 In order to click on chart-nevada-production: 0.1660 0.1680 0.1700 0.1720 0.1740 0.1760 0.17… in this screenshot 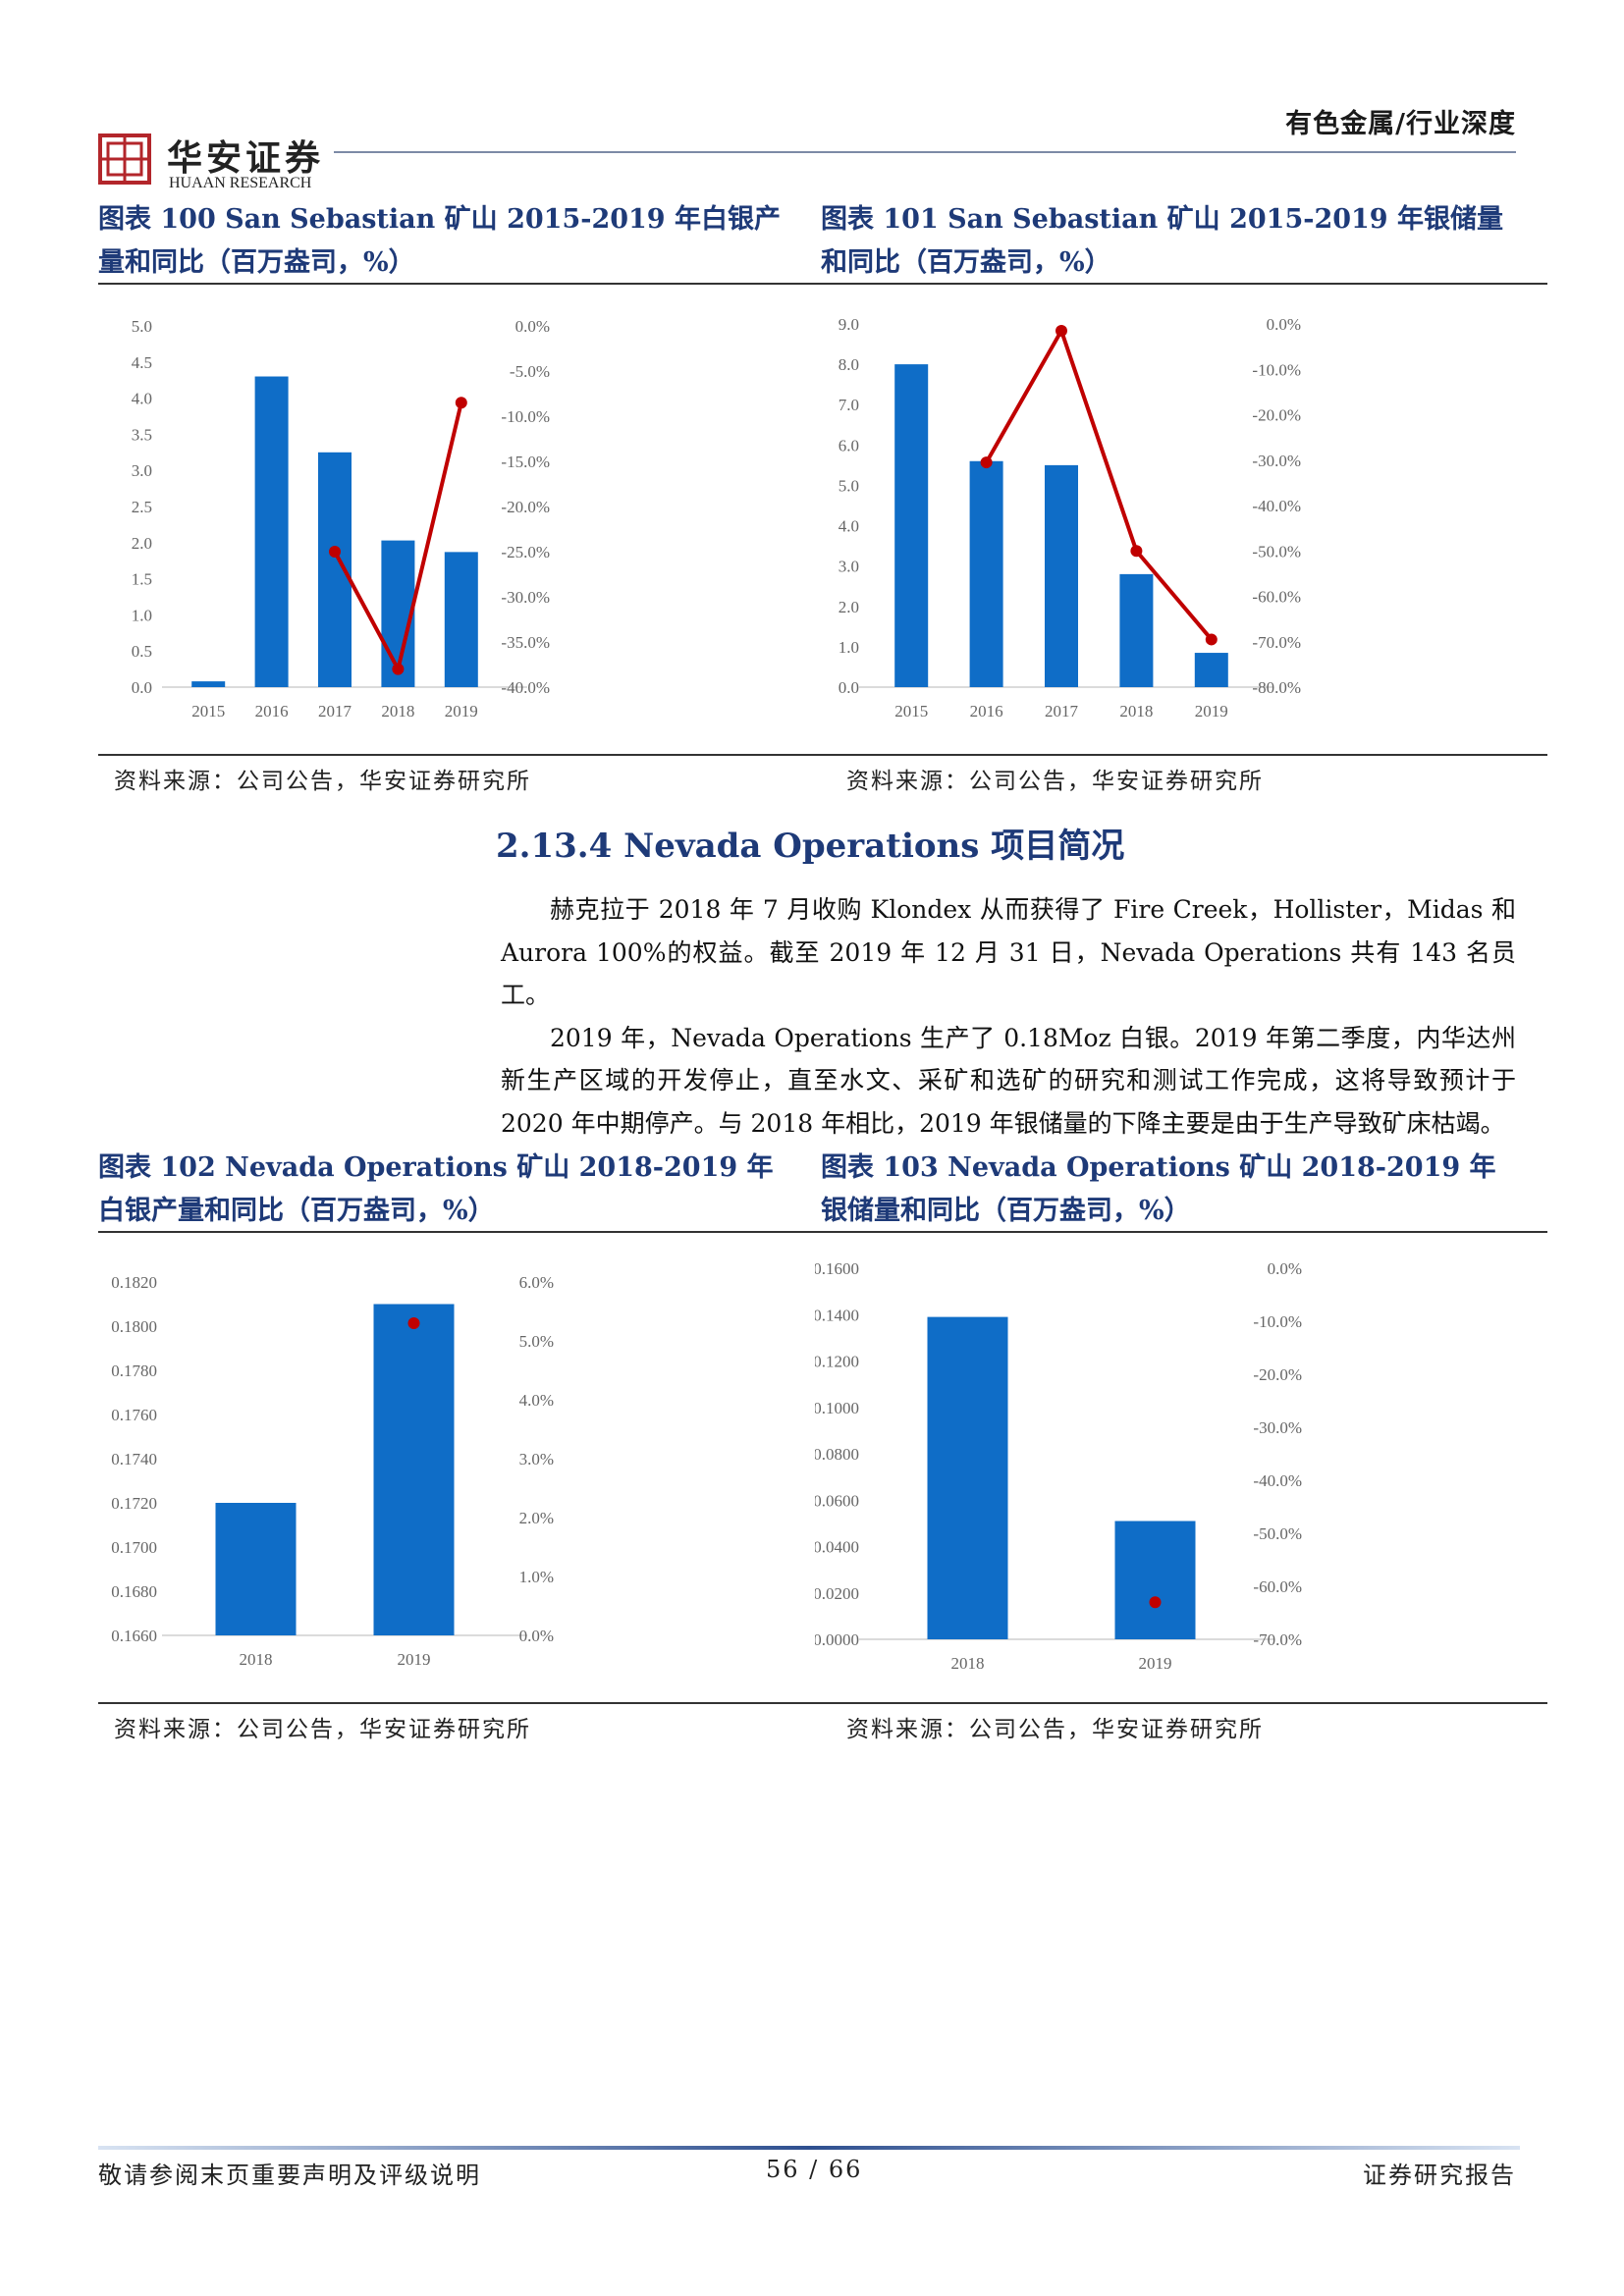, I will do `click(332, 1471)`.